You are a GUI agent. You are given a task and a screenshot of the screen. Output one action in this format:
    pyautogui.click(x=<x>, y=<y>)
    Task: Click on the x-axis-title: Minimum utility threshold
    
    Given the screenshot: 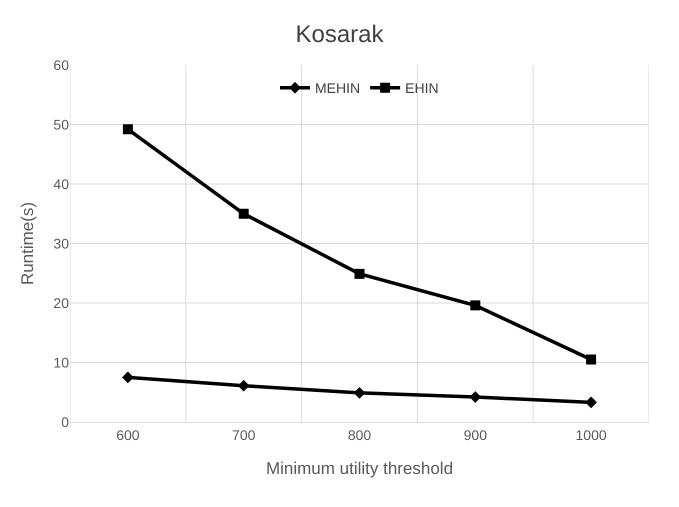 What is the action you would take?
    pyautogui.click(x=360, y=468)
    